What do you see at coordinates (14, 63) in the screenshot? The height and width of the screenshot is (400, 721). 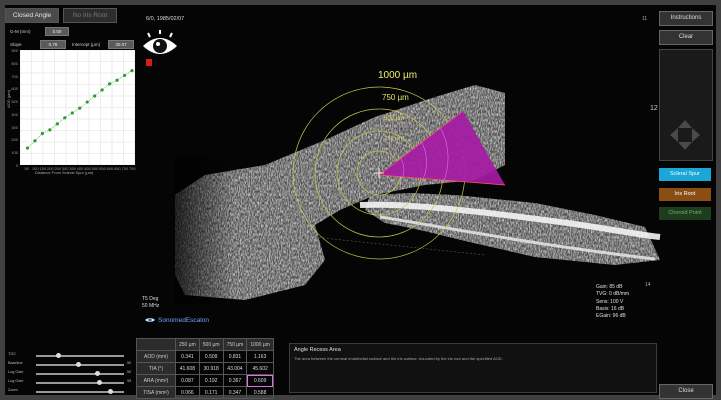 I see `plot-ytick: 800` at bounding box center [14, 63].